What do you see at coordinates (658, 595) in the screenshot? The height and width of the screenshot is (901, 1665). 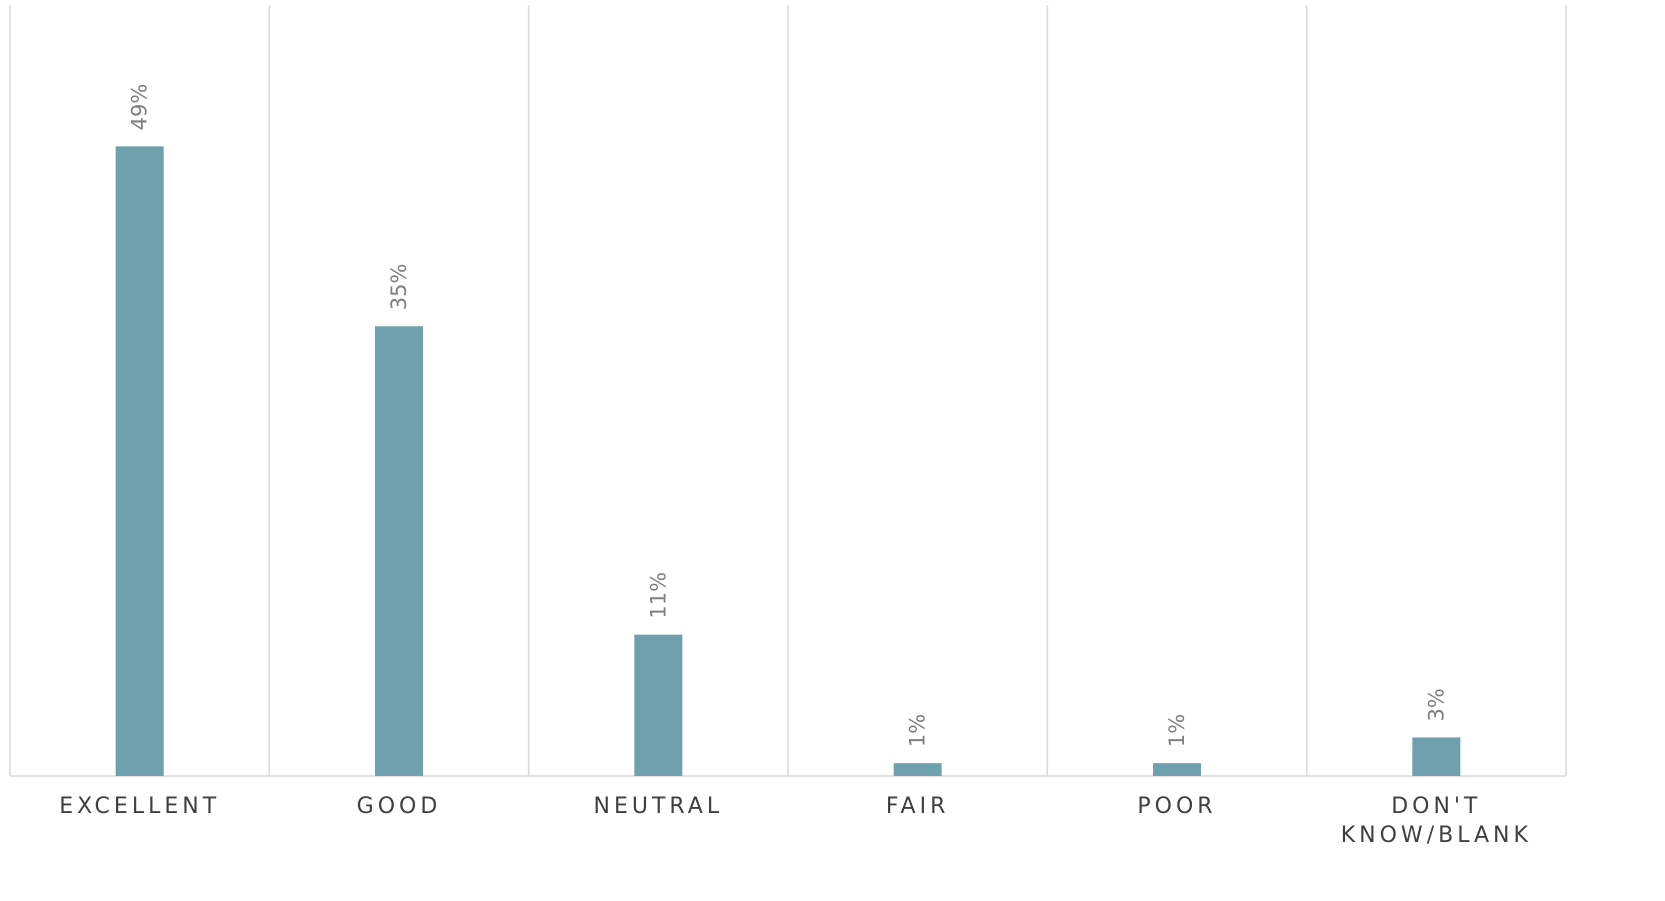 I see `value-label: 11%` at bounding box center [658, 595].